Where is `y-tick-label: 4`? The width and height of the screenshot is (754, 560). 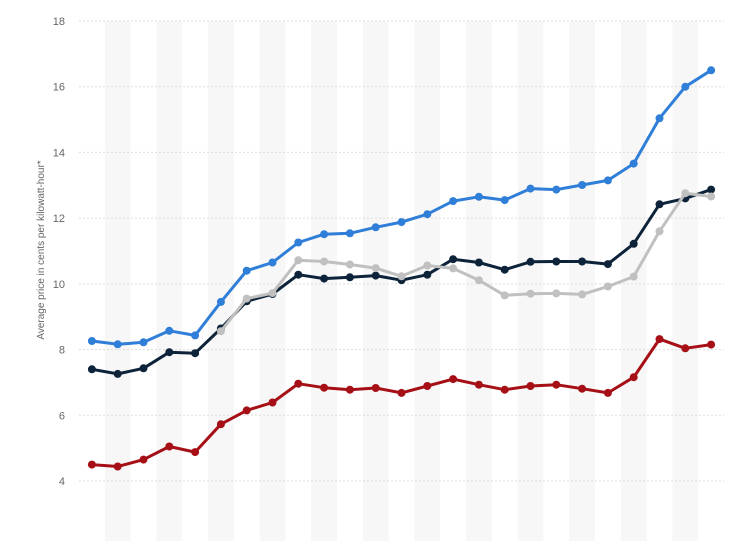 y-tick-label: 4 is located at coordinates (62, 482).